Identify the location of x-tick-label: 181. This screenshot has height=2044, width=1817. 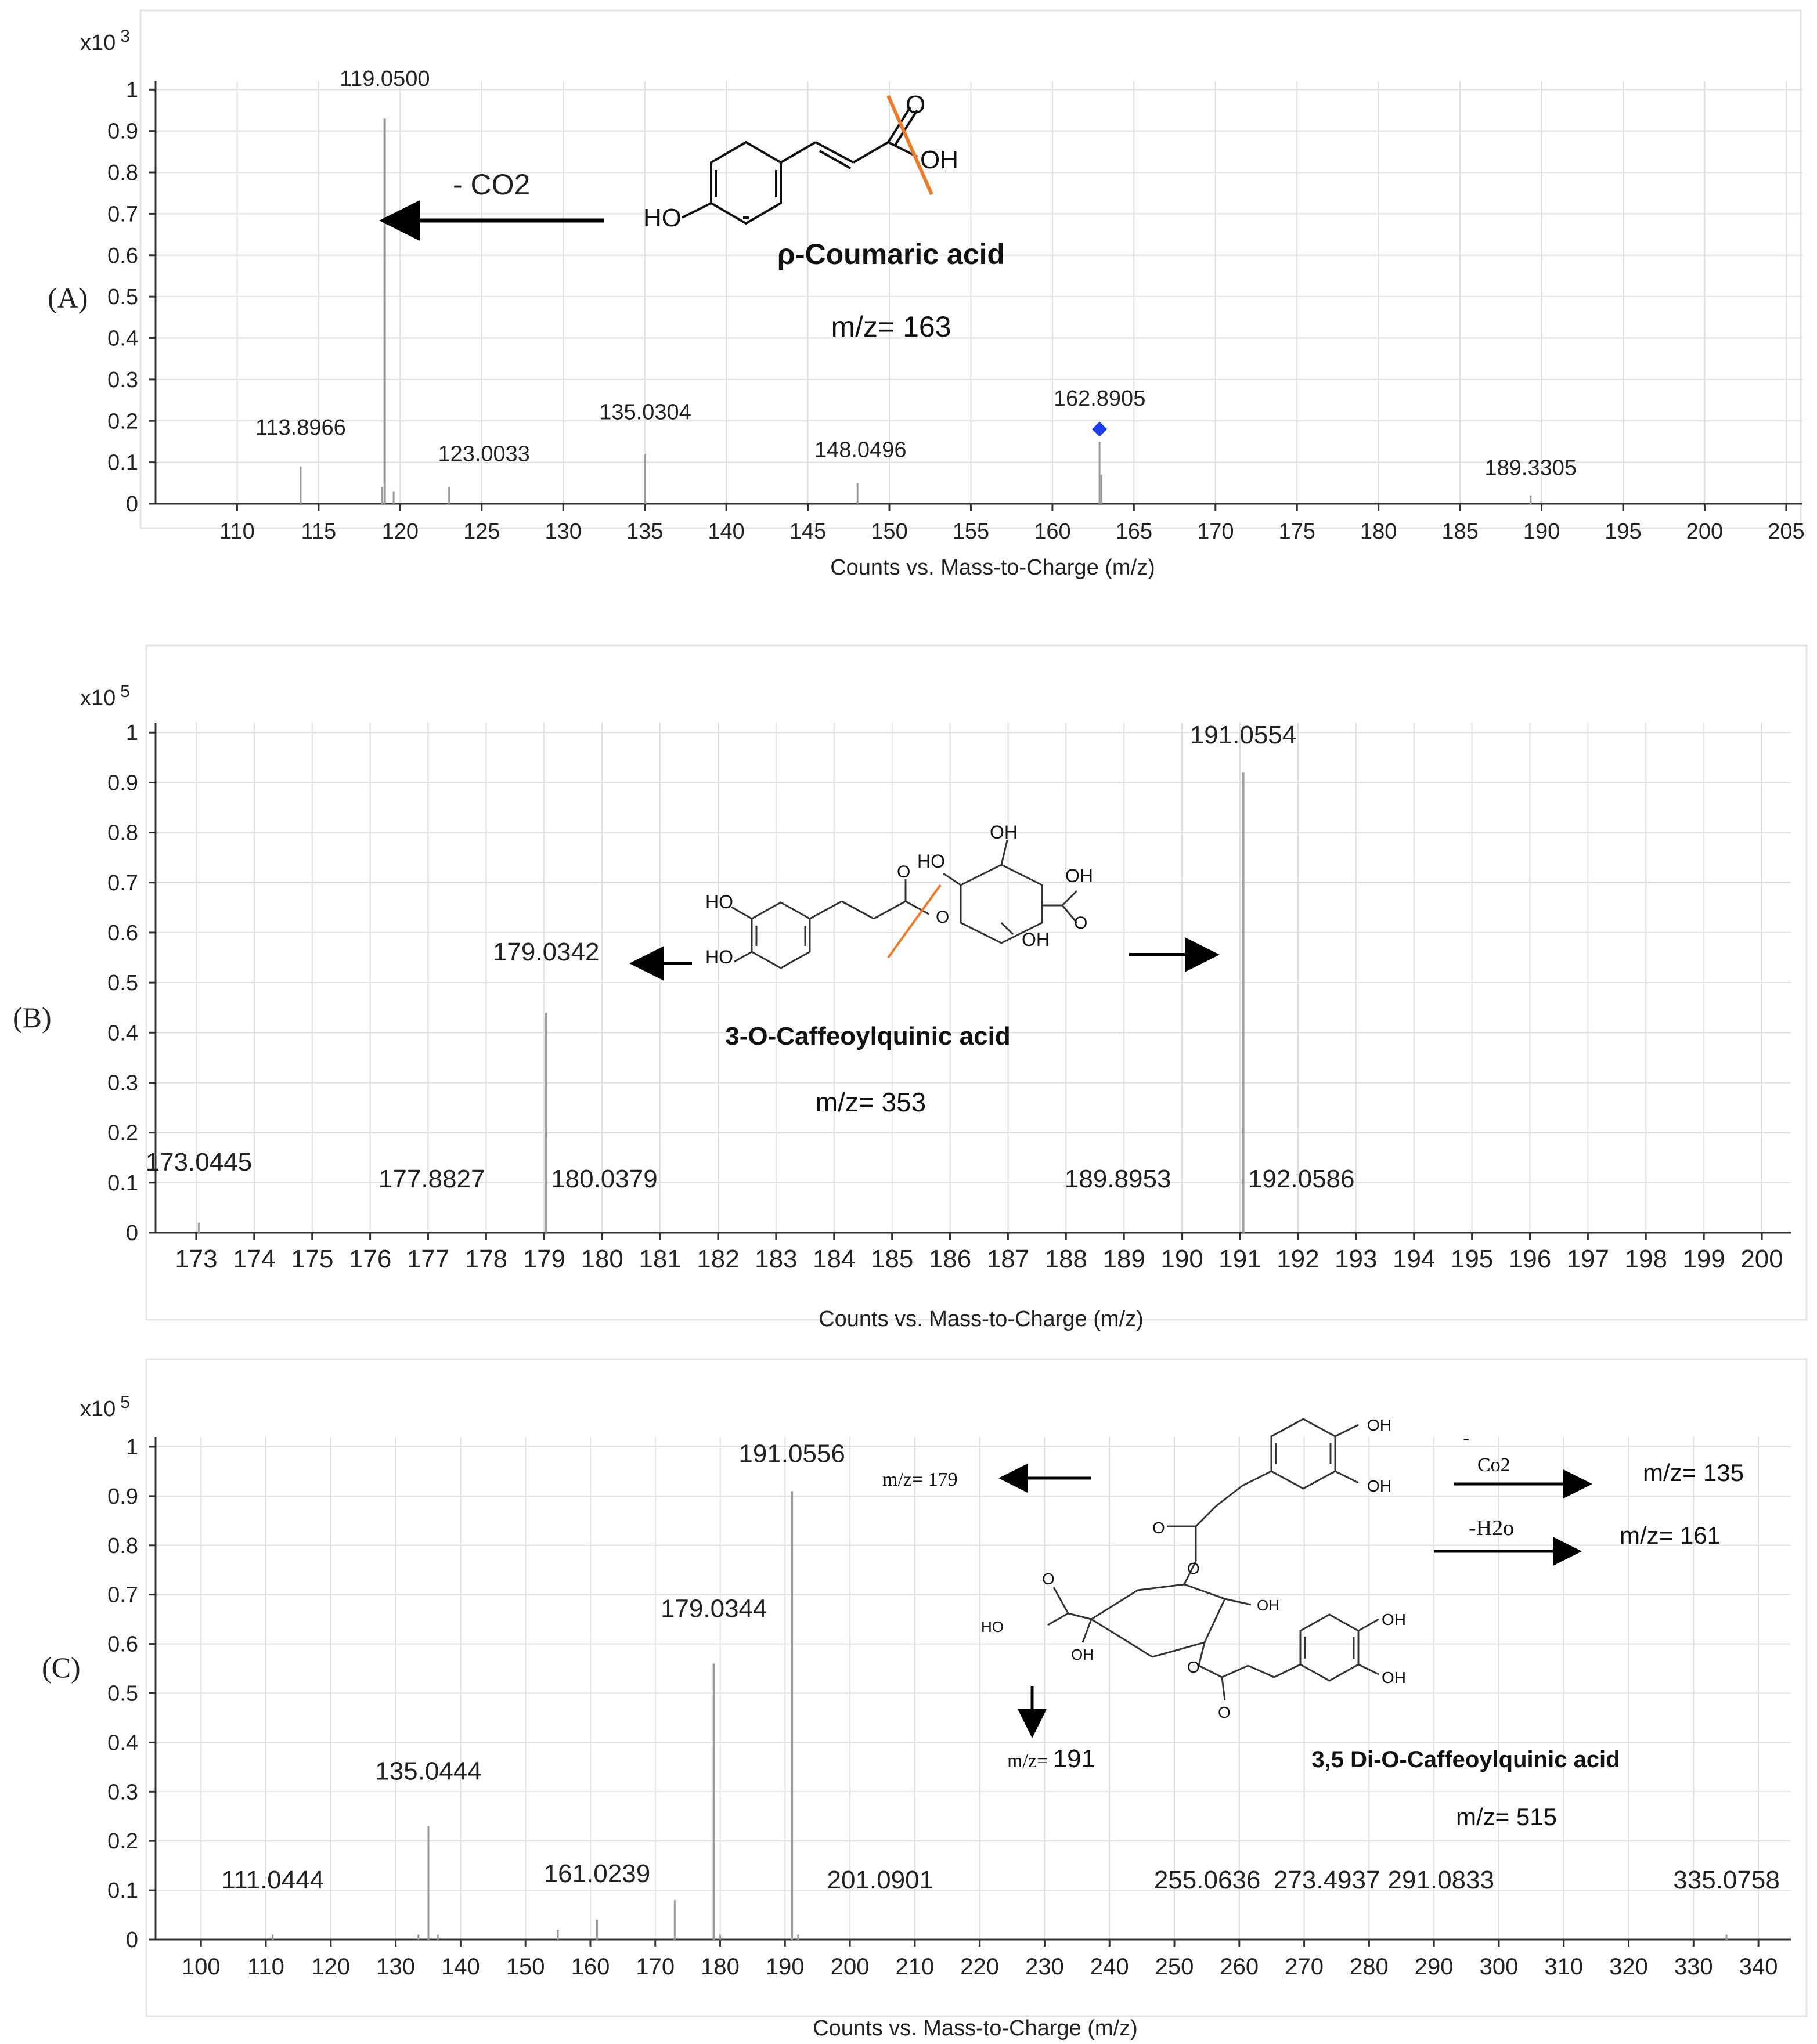
(660, 1259).